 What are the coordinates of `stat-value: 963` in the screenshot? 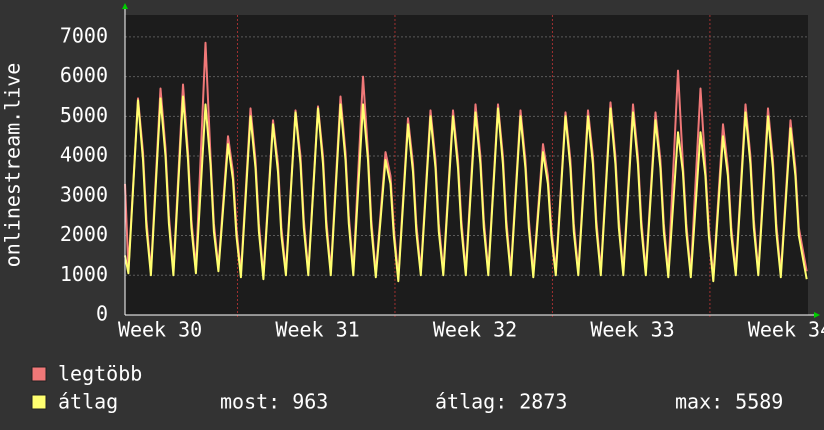 It's located at (310, 402).